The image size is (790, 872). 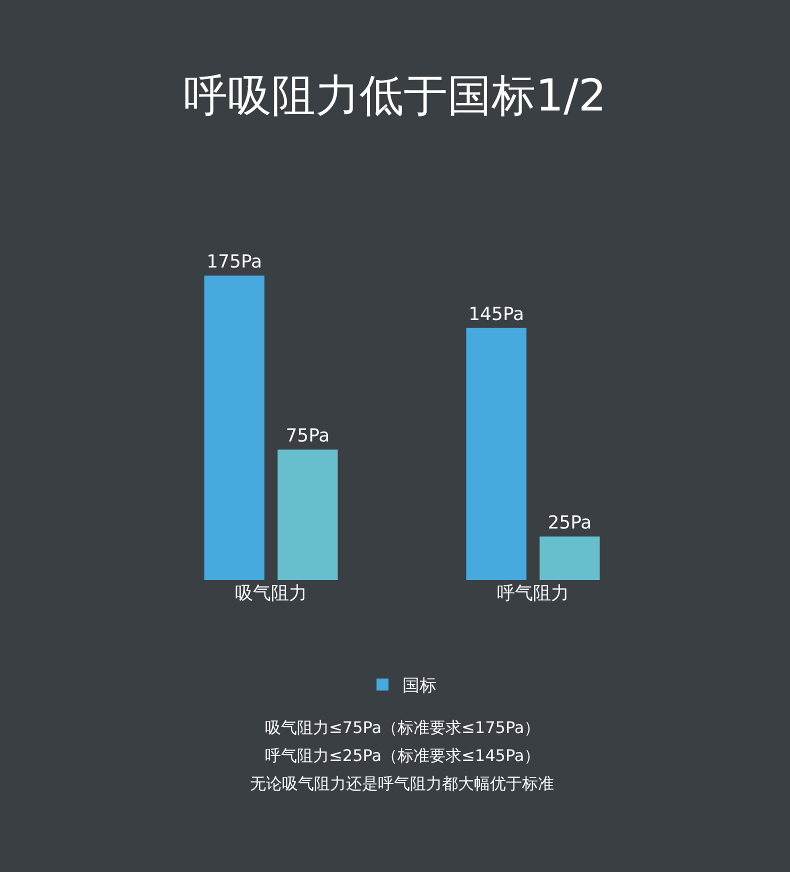 What do you see at coordinates (308, 436) in the screenshot?
I see `data-label: 75Pa` at bounding box center [308, 436].